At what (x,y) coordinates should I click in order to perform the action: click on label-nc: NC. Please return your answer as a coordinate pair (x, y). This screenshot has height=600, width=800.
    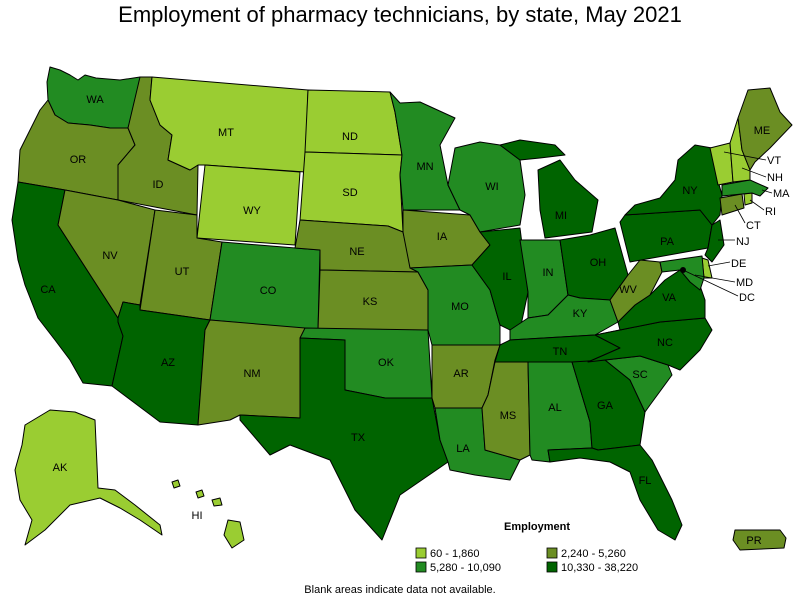
    Looking at the image, I should click on (665, 343).